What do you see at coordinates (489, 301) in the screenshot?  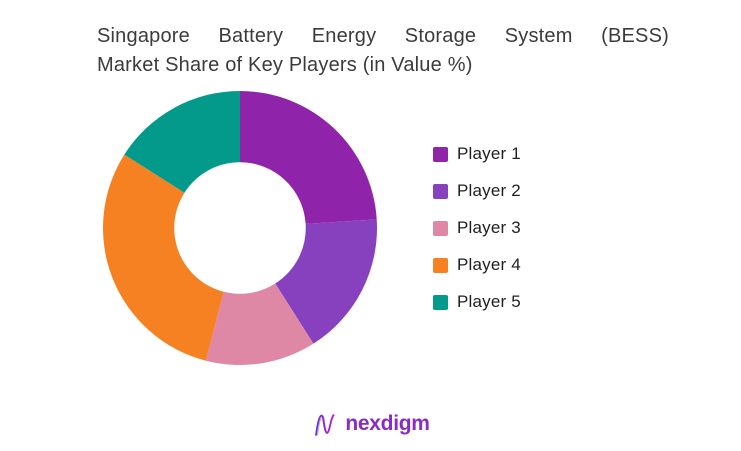 I see `legend-label: Player 5` at bounding box center [489, 301].